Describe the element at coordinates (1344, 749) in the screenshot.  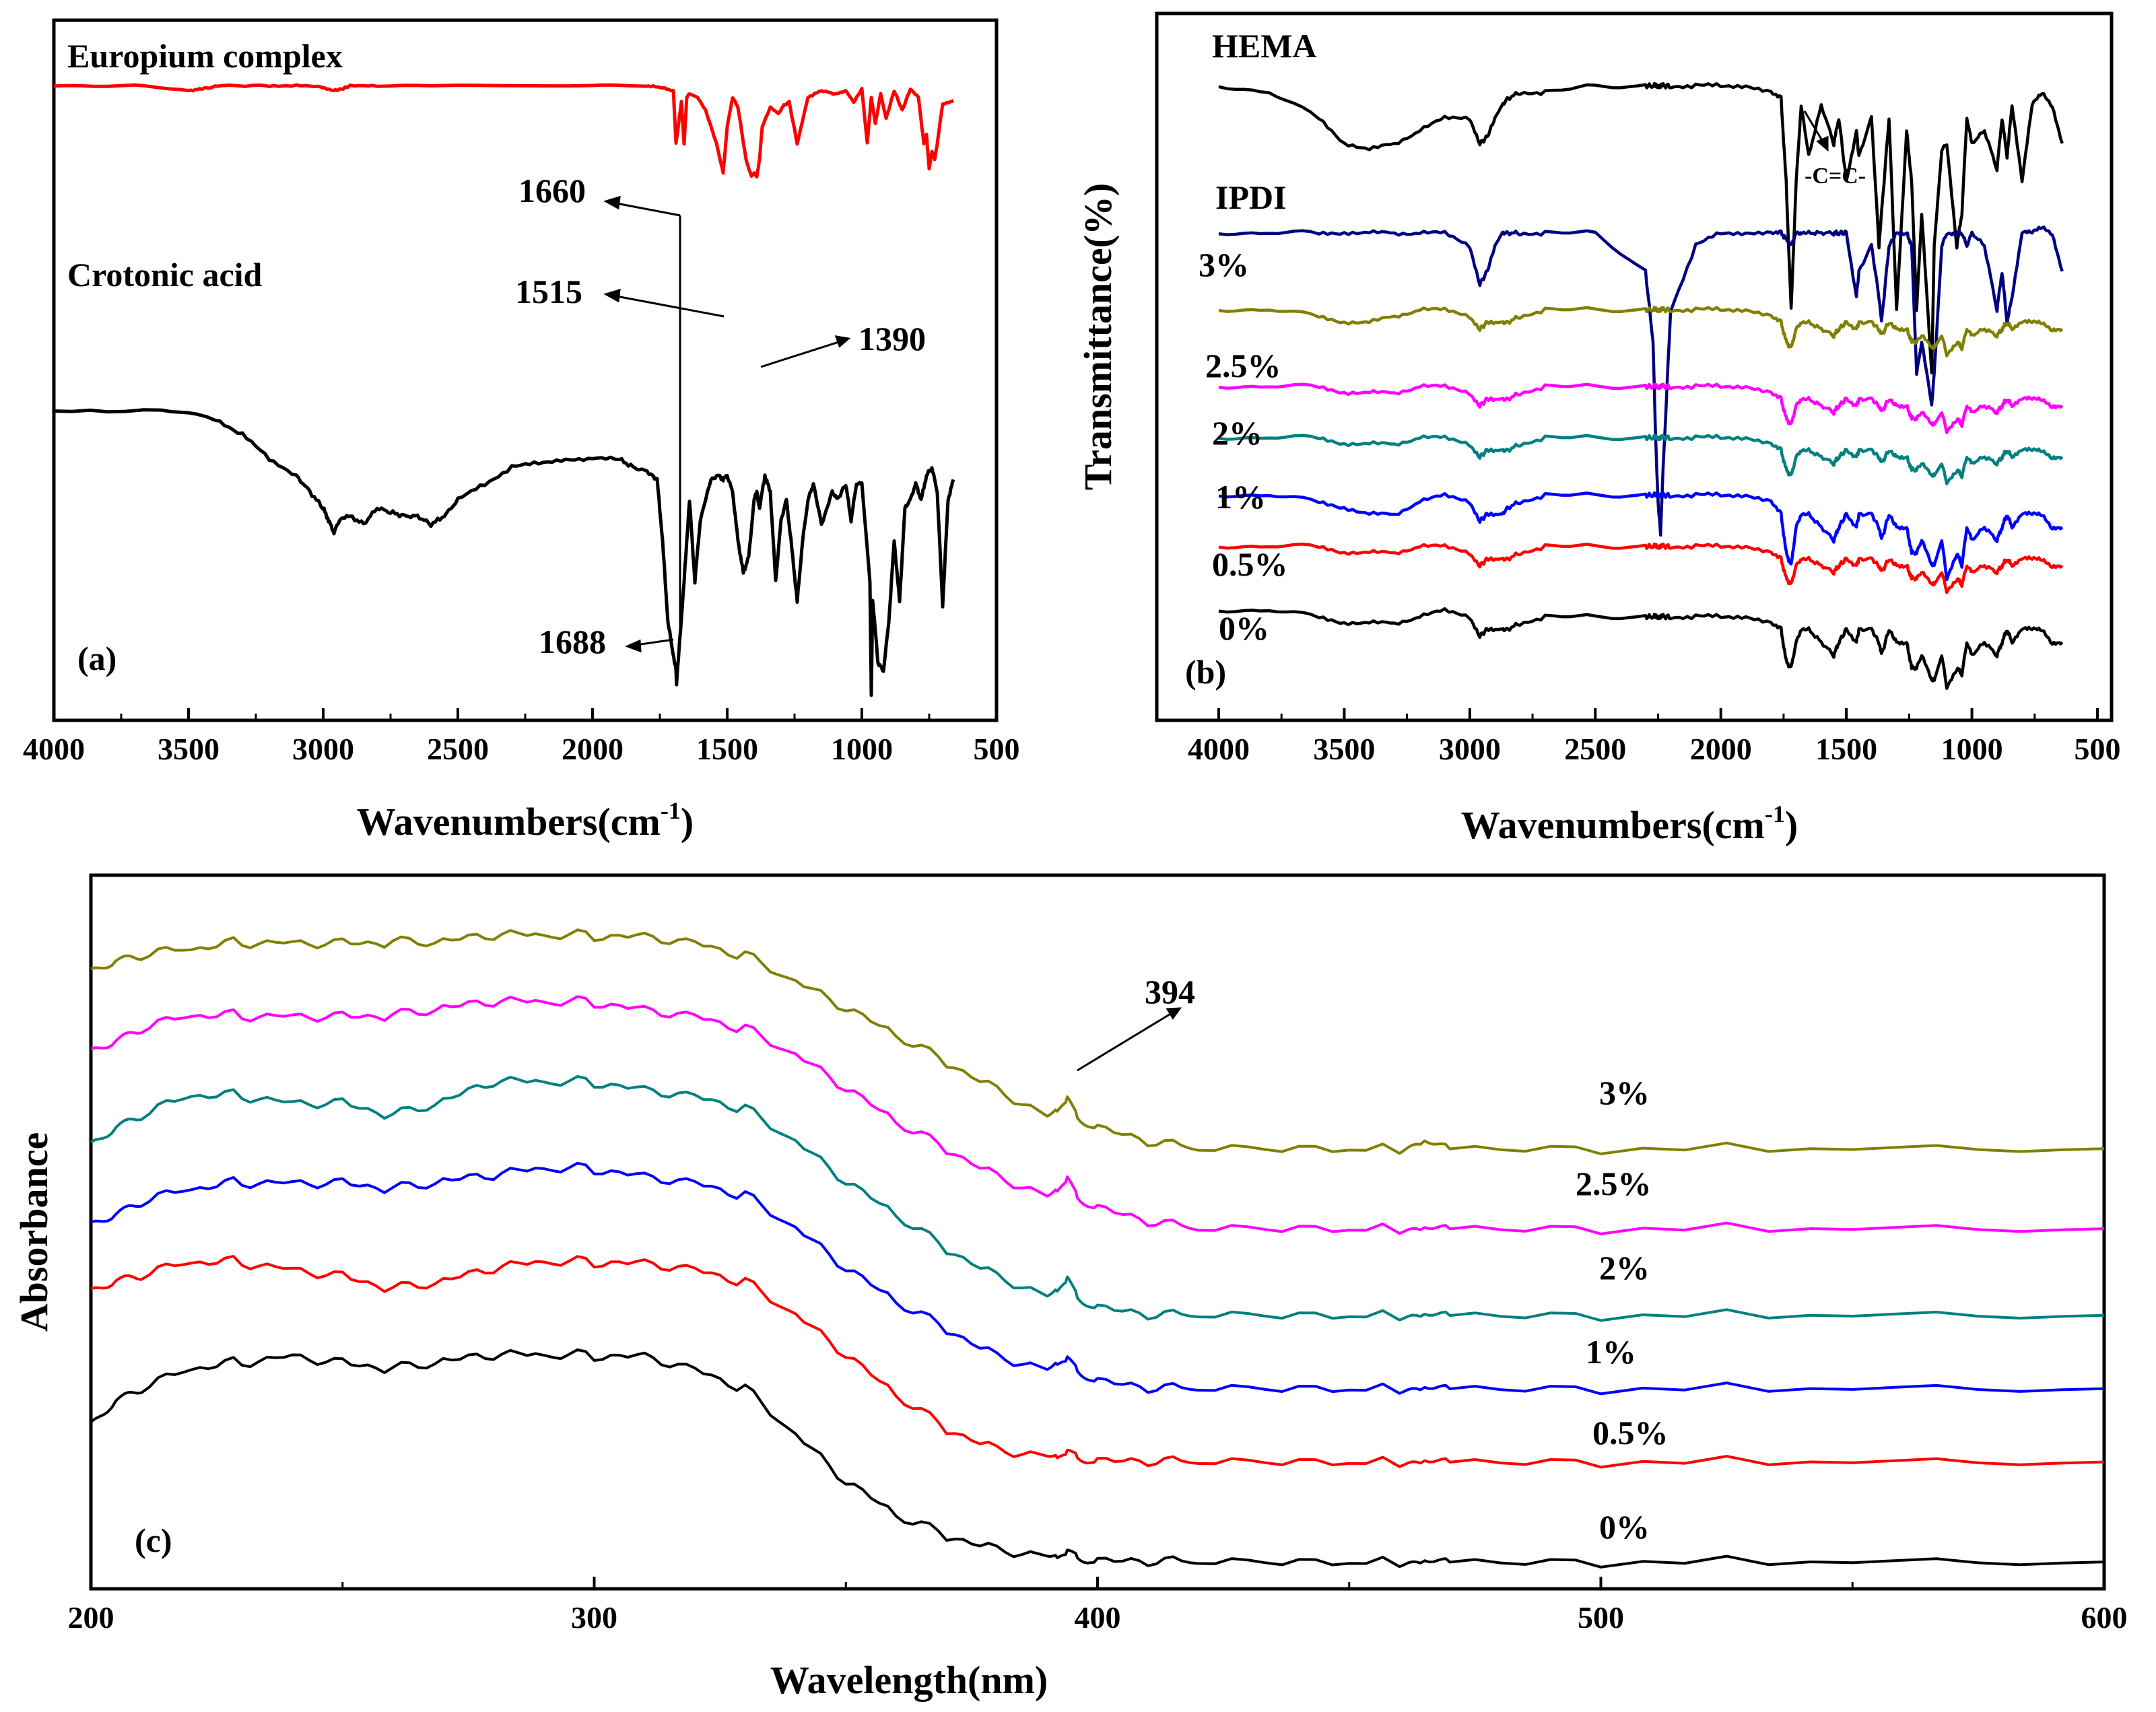
I see `panel-b-tick-label-3500: 3500` at that location.